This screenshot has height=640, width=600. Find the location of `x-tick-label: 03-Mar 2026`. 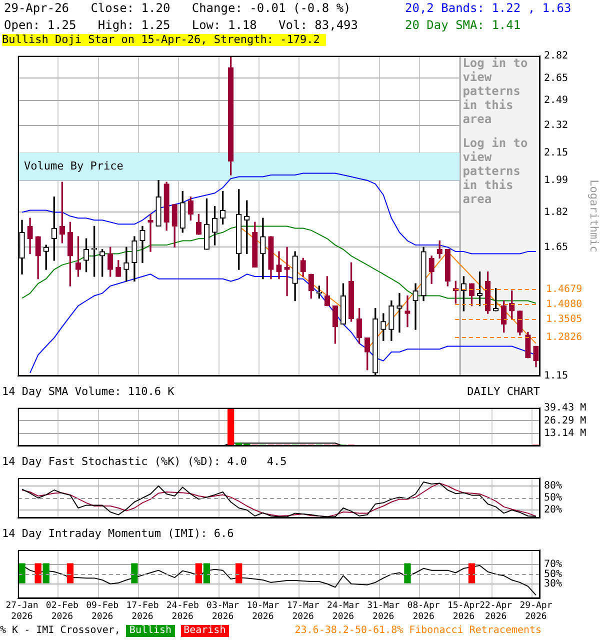

x-tick-label: 03-Mar 2026 is located at coordinates (223, 611).